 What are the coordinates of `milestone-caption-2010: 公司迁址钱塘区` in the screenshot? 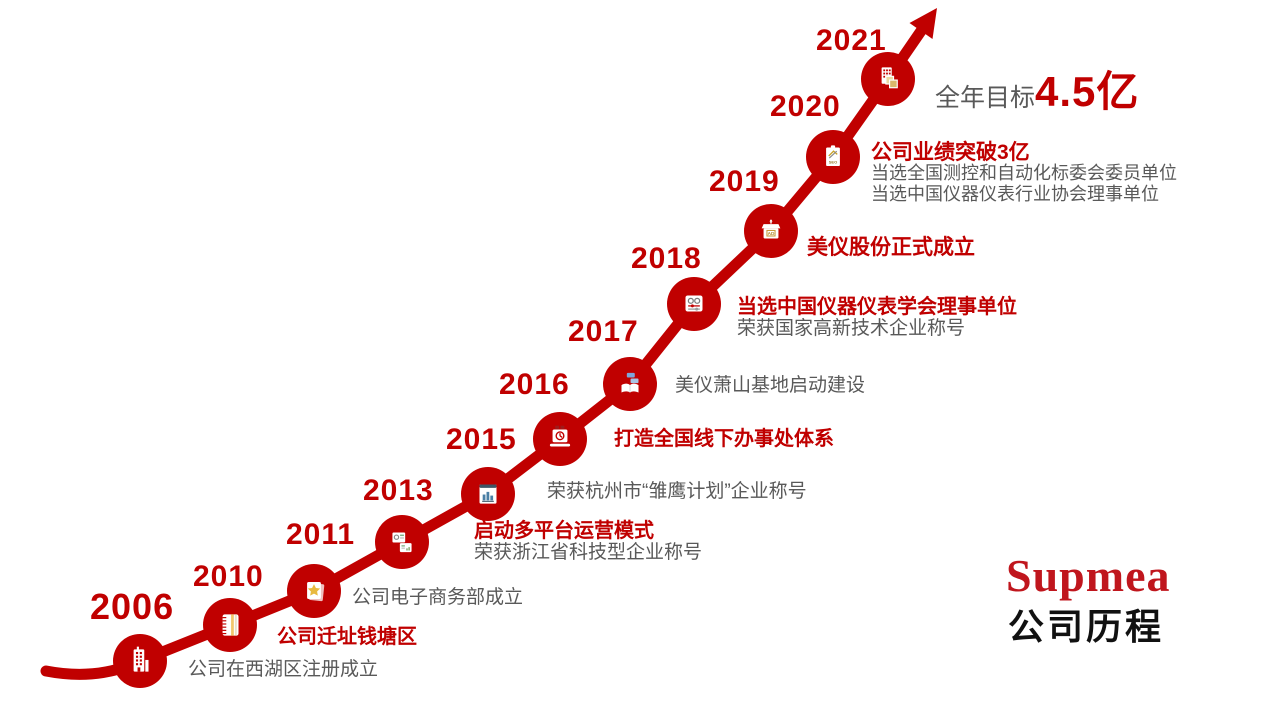 It's located at (347, 637).